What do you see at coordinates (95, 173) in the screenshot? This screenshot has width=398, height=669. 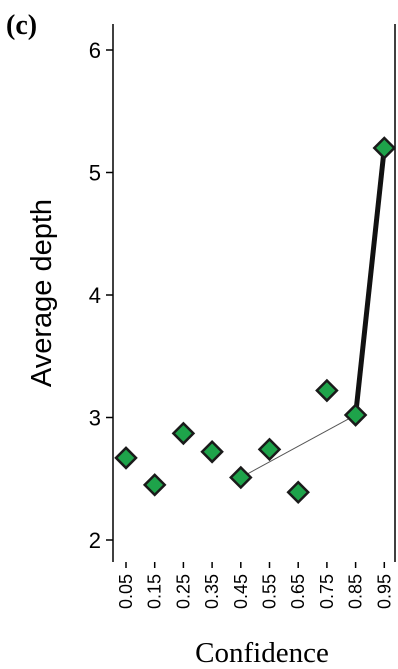 I see `y-tick-label: 5` at bounding box center [95, 173].